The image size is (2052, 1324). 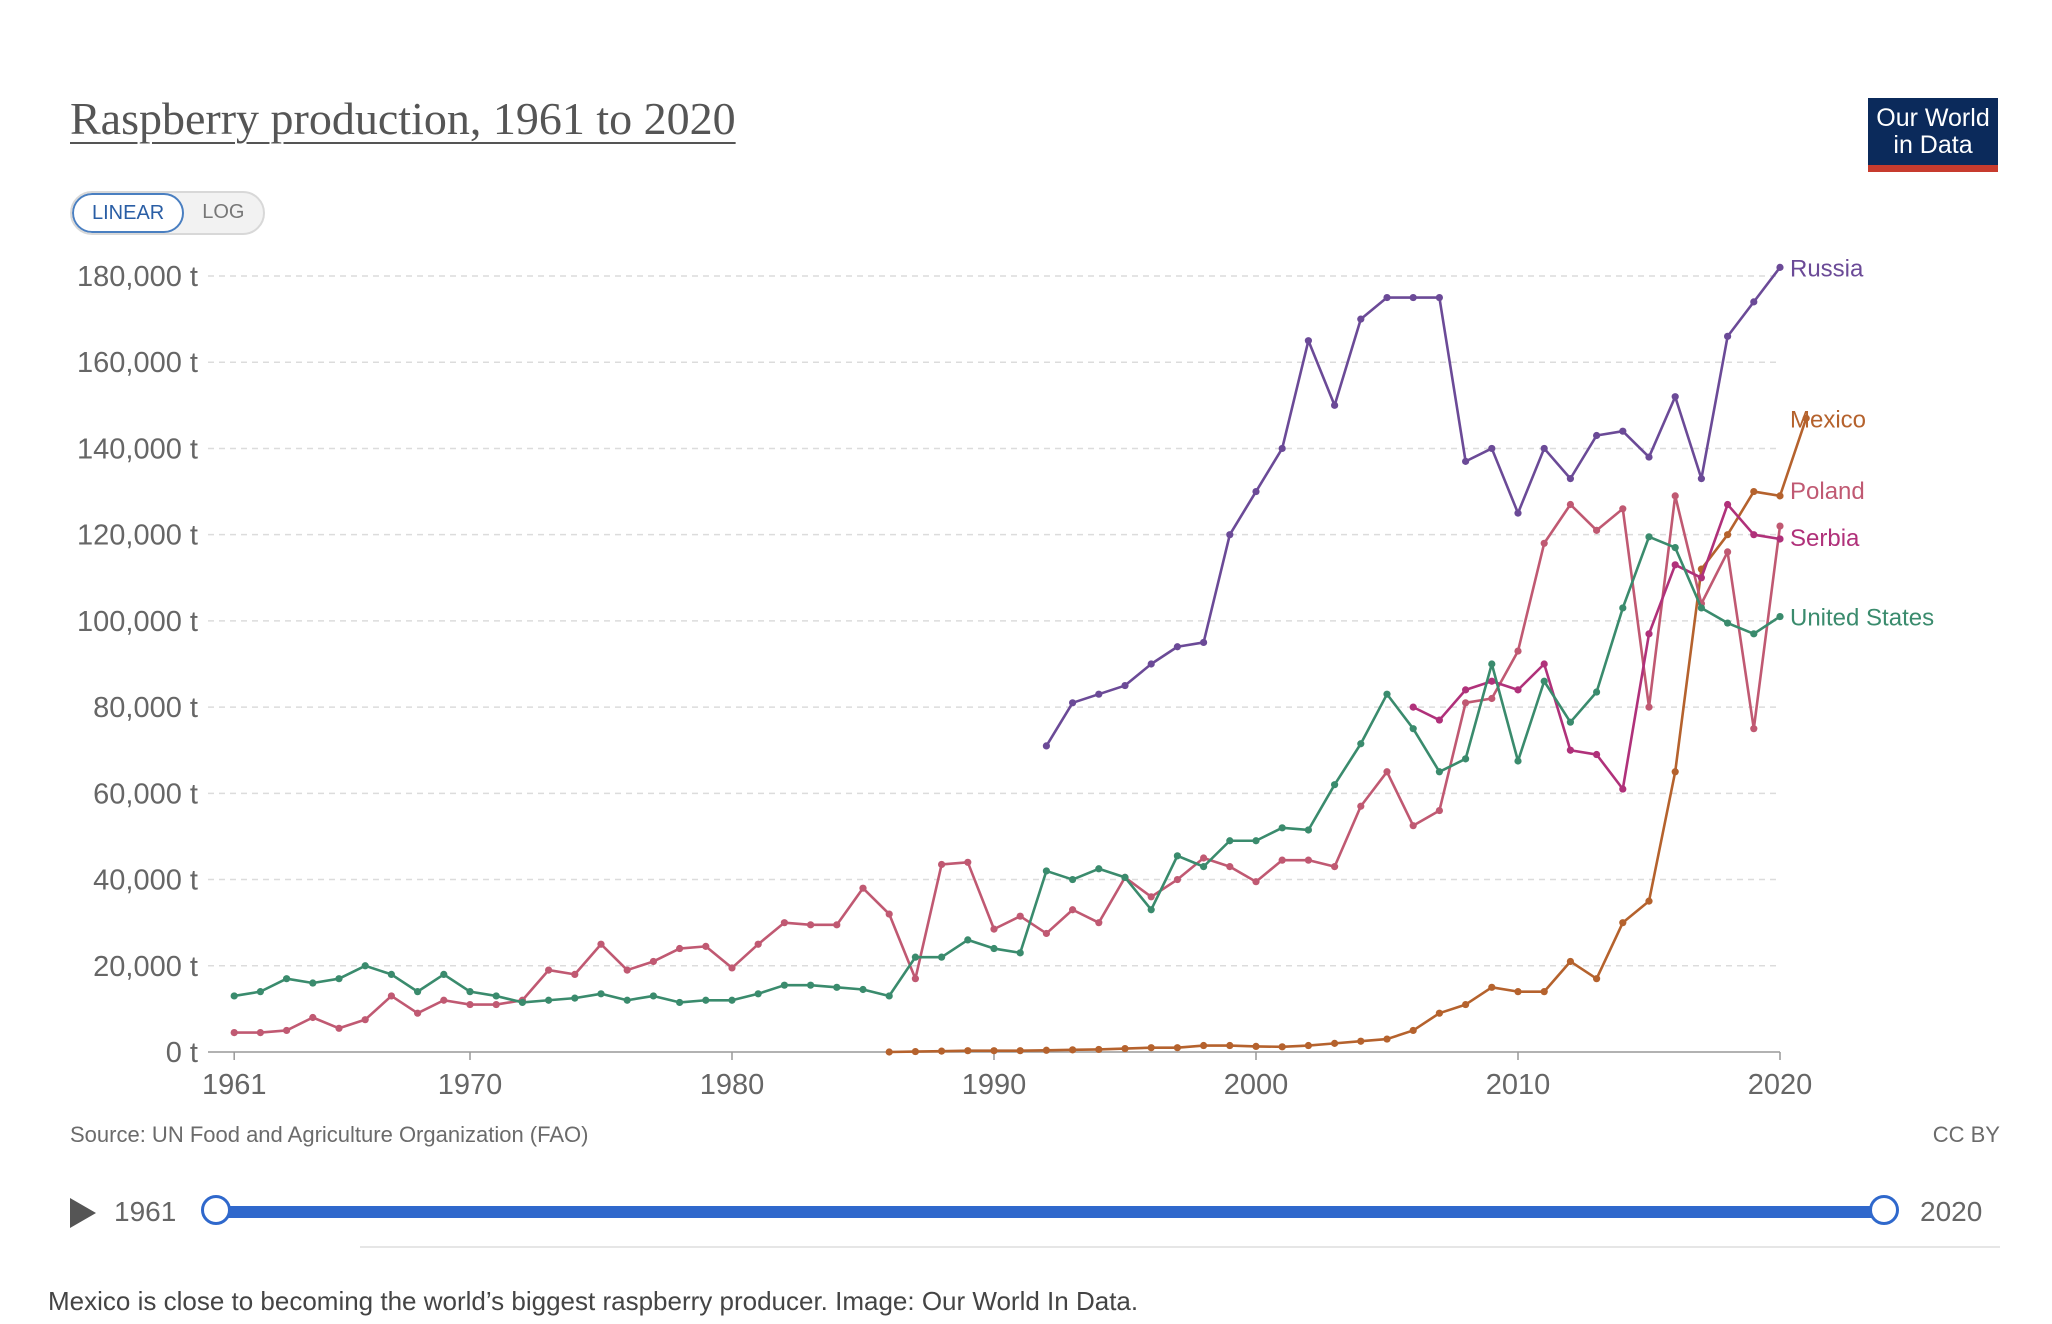 What do you see at coordinates (223, 212) in the screenshot?
I see `log-scale-button: LOG` at bounding box center [223, 212].